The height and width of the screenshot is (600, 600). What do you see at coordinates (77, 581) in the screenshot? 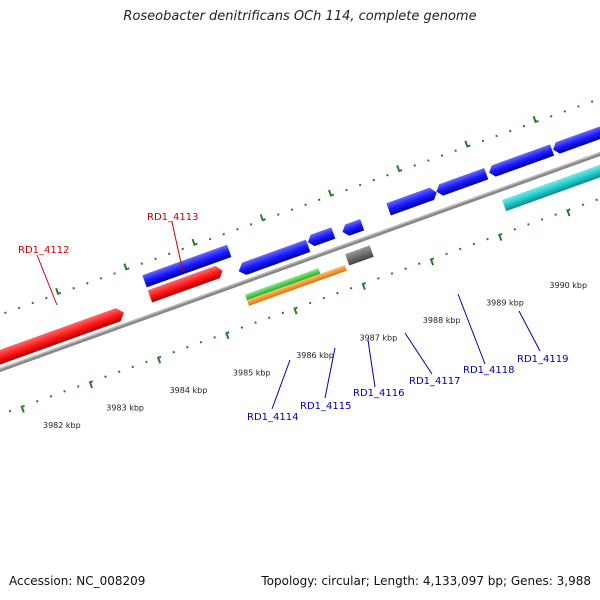
I see `accession-text: Accession: NC_008209` at bounding box center [77, 581].